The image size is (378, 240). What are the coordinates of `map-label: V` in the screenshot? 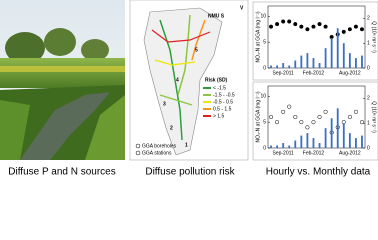 It's located at (242, 8).